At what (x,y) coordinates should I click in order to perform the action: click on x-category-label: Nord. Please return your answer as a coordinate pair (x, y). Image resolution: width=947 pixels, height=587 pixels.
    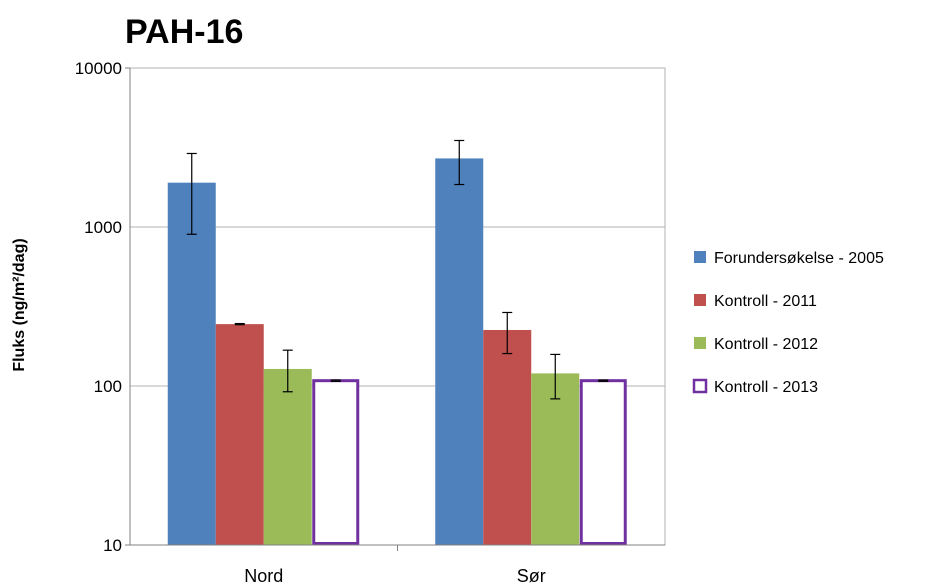
    Looking at the image, I should click on (263, 576).